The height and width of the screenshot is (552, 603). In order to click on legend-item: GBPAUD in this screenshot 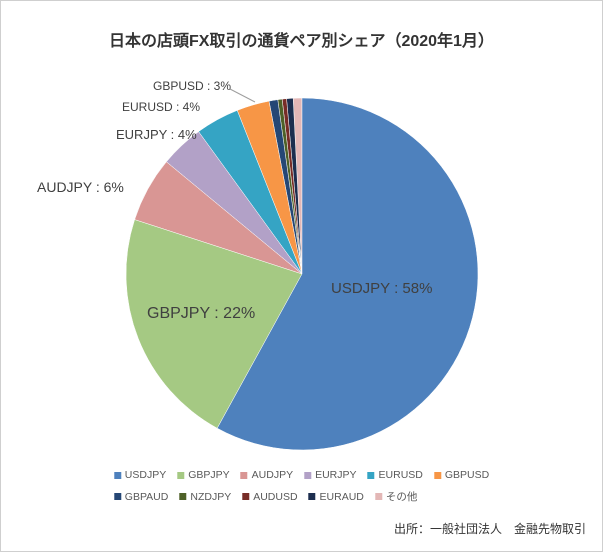, I will do `click(141, 496)`.